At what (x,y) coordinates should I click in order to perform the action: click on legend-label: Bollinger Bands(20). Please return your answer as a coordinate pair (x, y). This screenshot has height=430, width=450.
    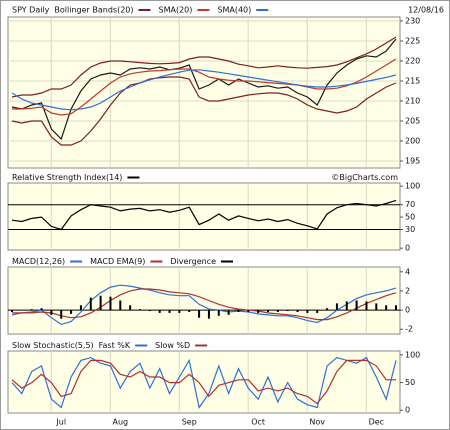
    Looking at the image, I should click on (93, 10).